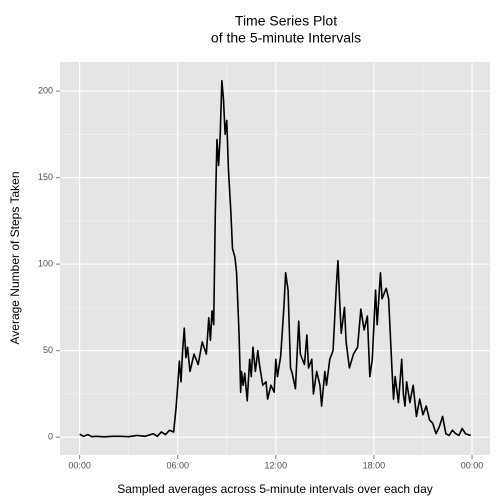 The height and width of the screenshot is (504, 504). Describe the element at coordinates (45, 177) in the screenshot. I see `y-tick-label: 150` at that location.